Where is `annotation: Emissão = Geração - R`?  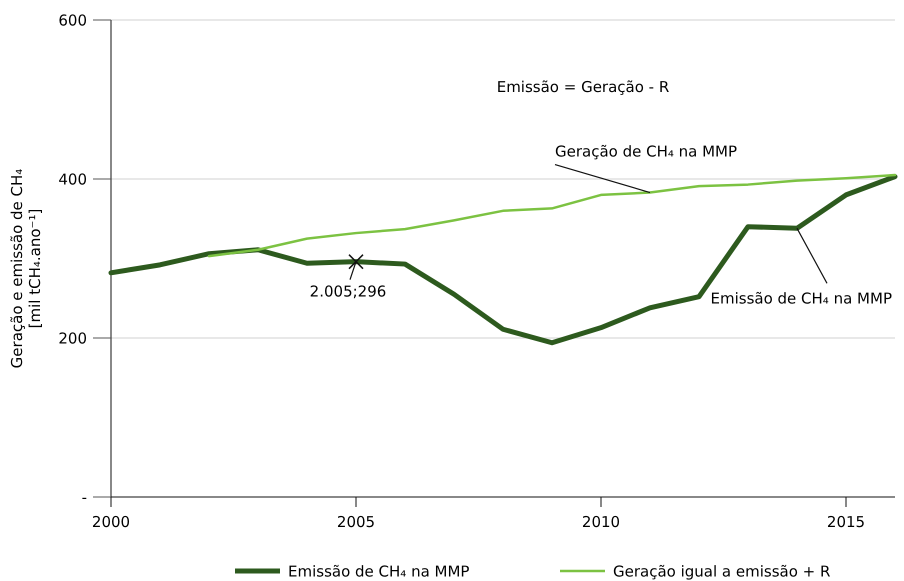 annotation: Emissão = Geração - R is located at coordinates (583, 87).